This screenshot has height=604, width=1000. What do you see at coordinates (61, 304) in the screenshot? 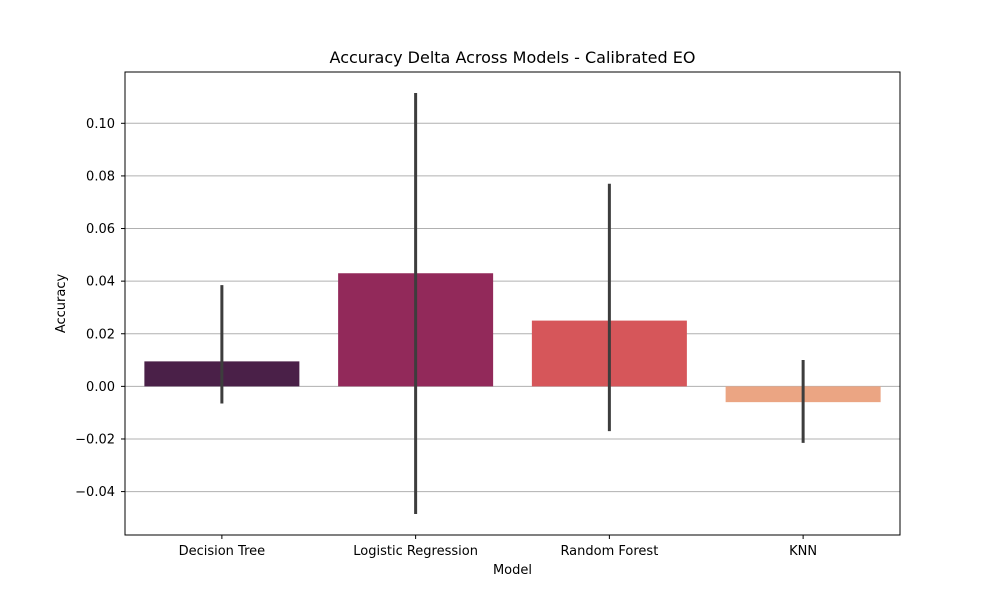
I see `y-axis-label: Accuracy` at bounding box center [61, 304].